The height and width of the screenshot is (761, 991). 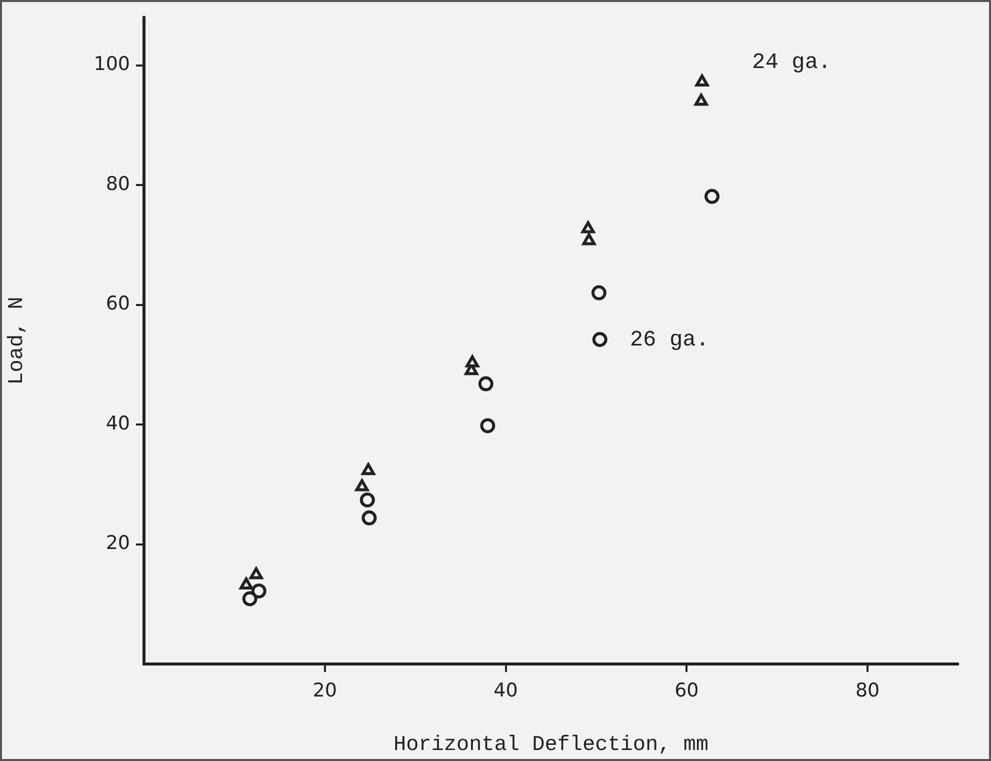 I want to click on x-tick-label: 80, so click(x=867, y=690).